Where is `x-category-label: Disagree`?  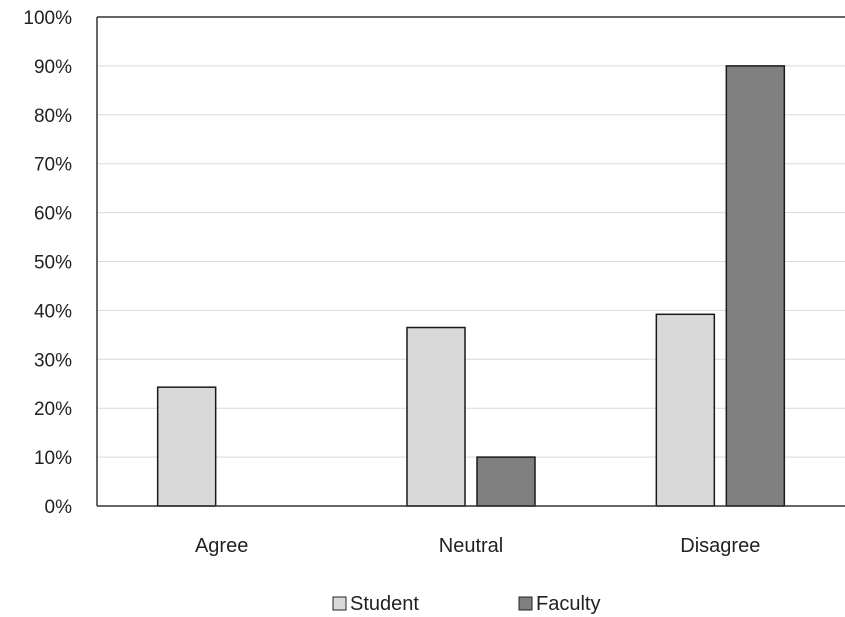 x-category-label: Disagree is located at coordinates (720, 546).